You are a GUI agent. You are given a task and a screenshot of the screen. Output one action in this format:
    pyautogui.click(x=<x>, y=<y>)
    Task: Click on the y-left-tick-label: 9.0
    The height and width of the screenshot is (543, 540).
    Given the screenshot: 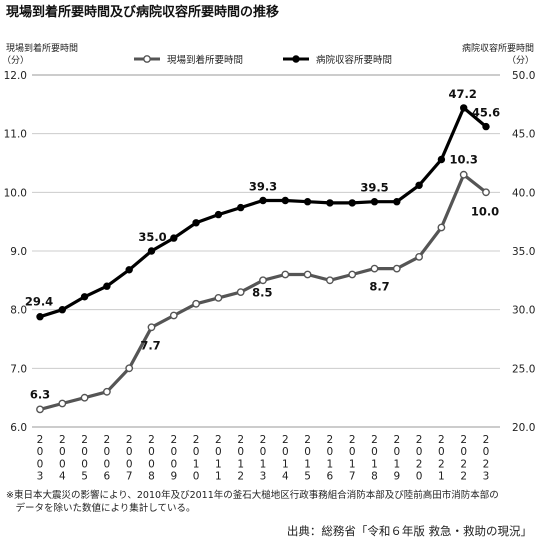 What is the action you would take?
    pyautogui.click(x=18, y=252)
    